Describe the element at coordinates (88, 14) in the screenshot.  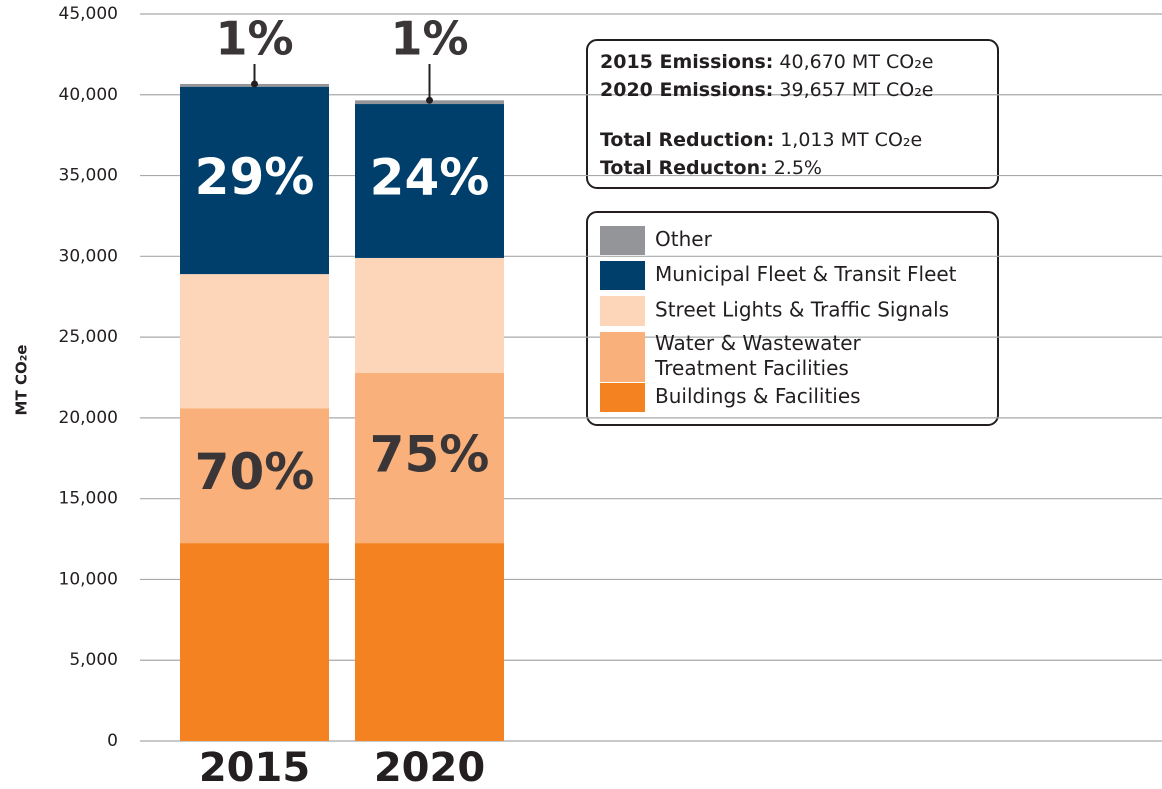
I see `y-tick-label: 45,000` at that location.